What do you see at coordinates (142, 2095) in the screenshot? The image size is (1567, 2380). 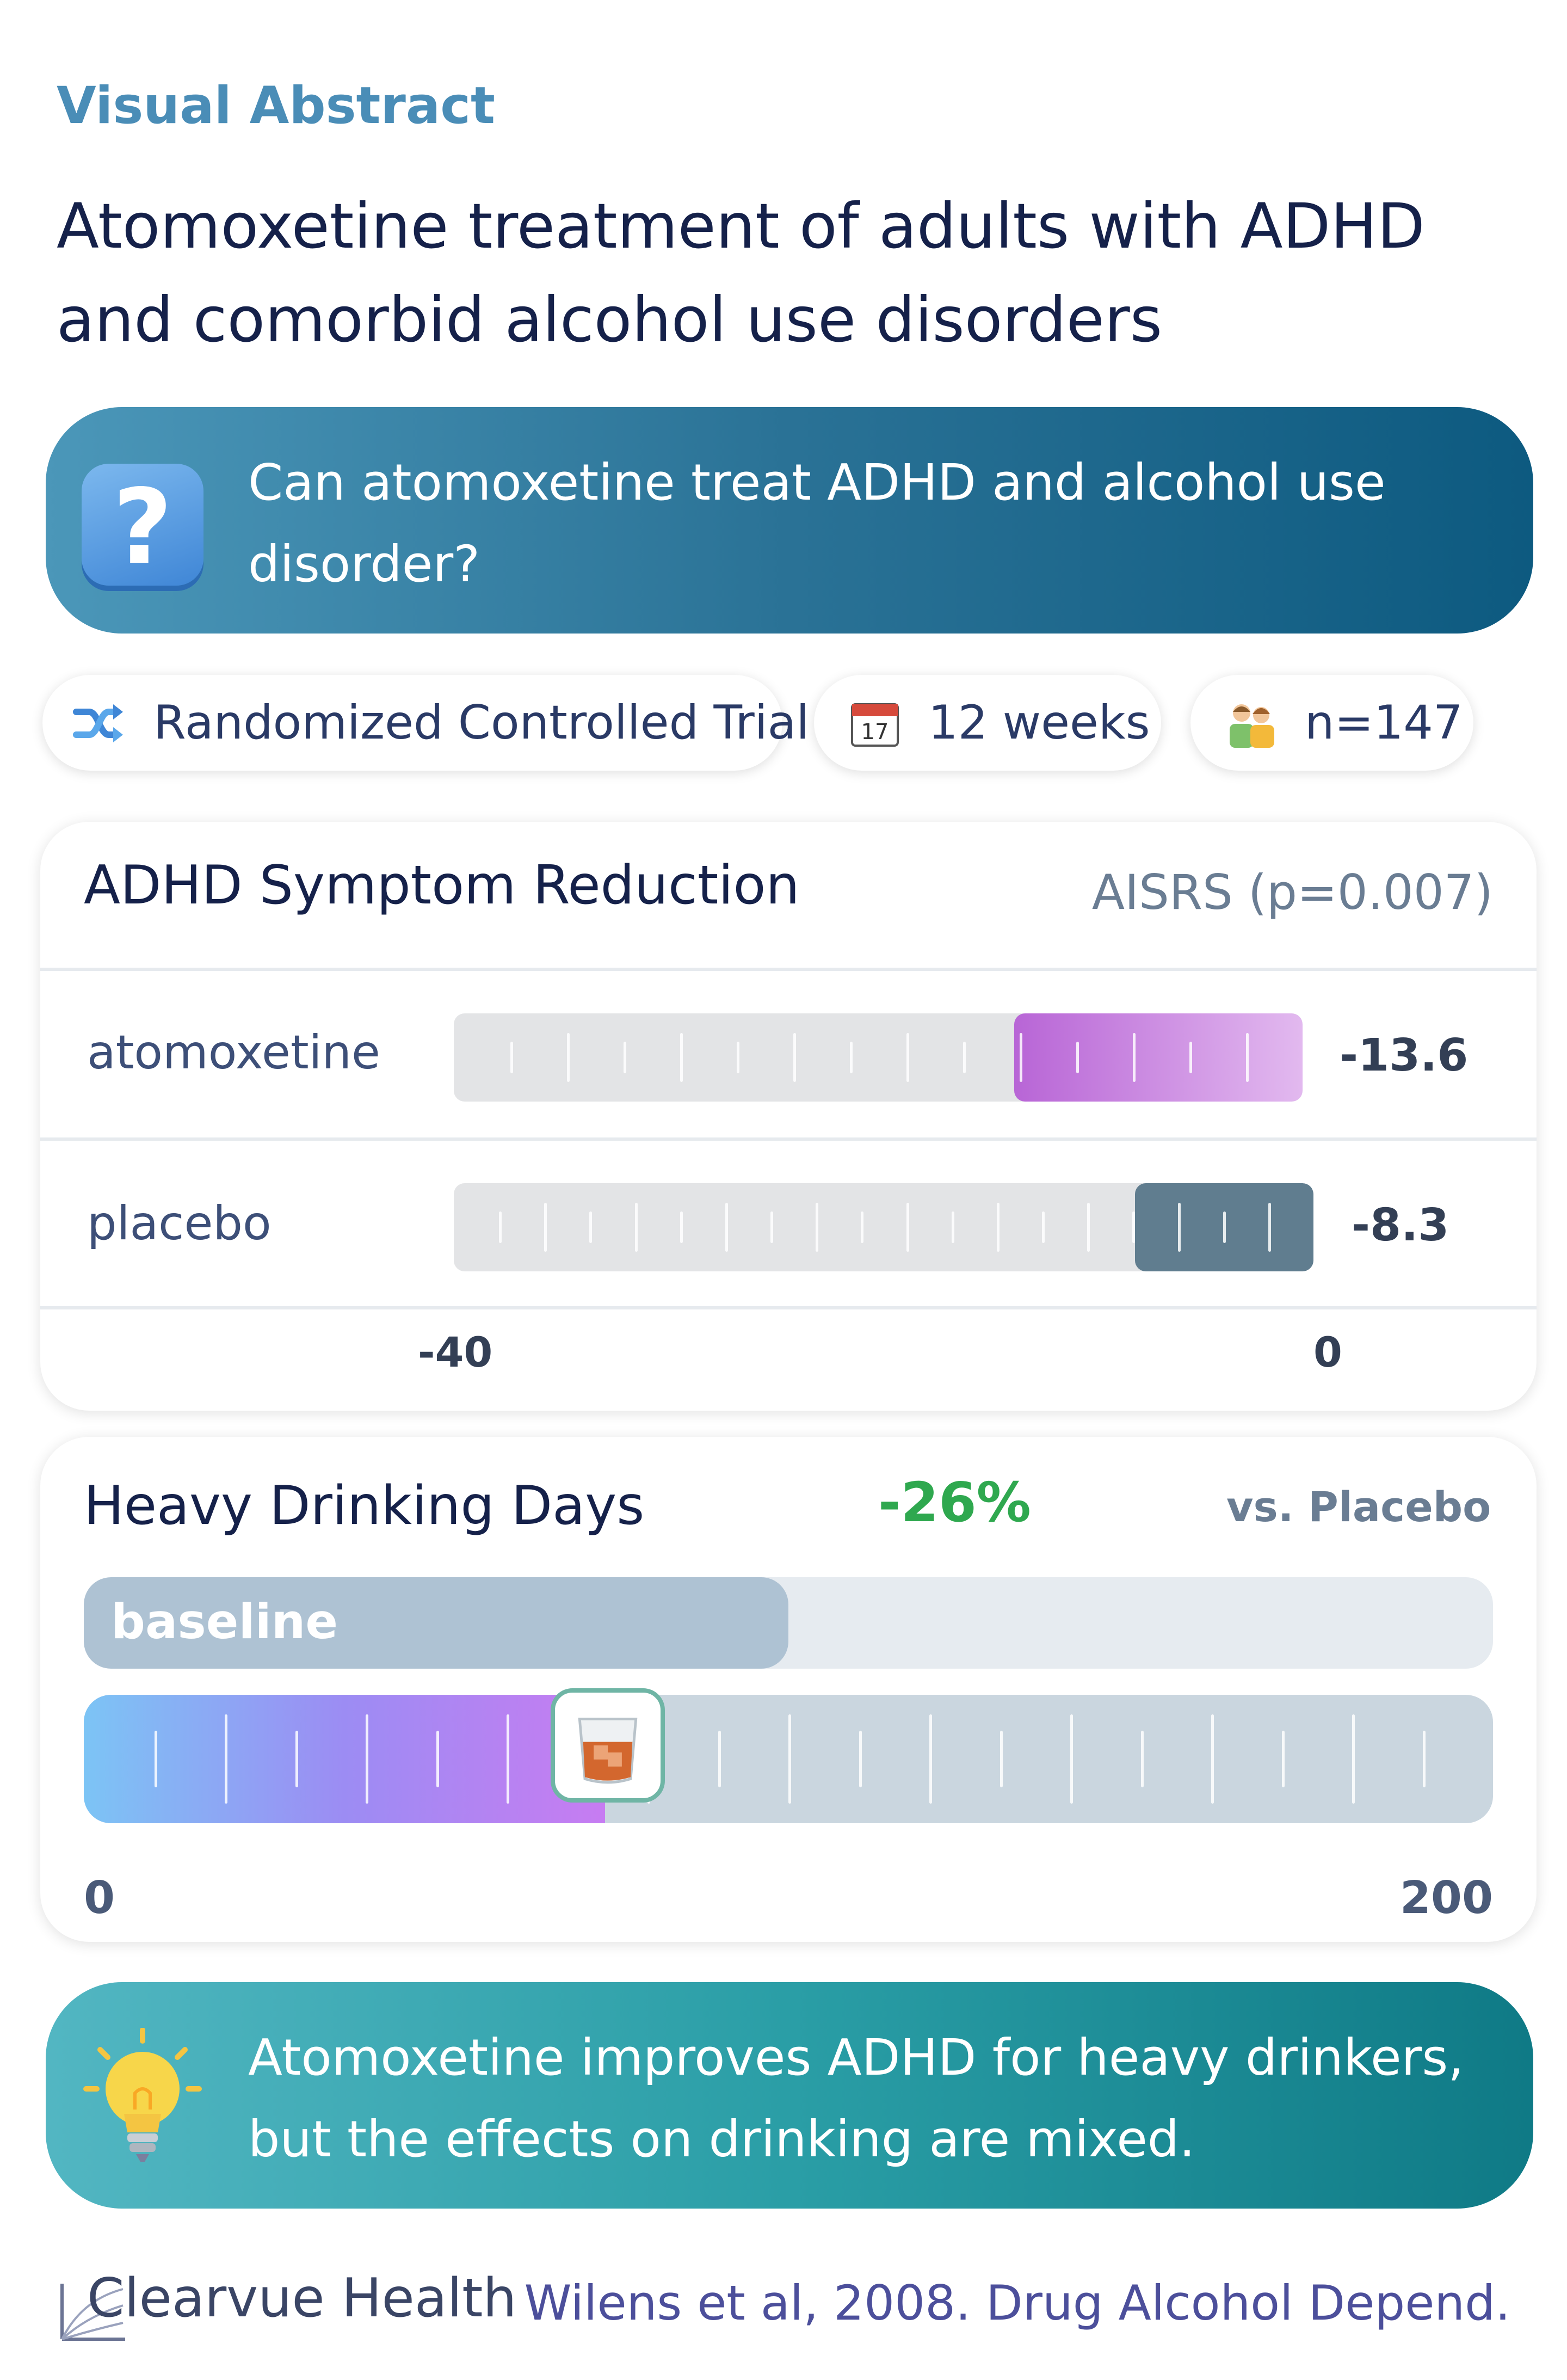 I see `lightbulb-icon` at bounding box center [142, 2095].